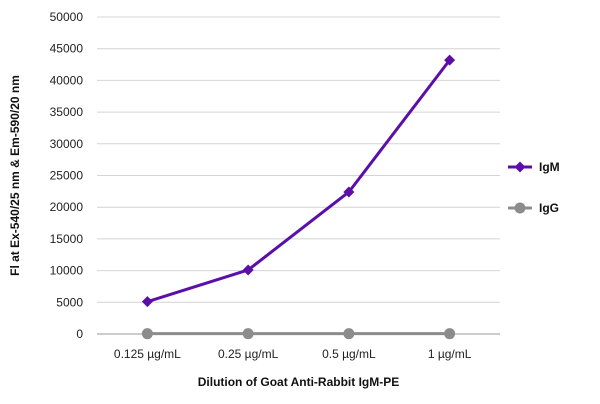  Describe the element at coordinates (67, 80) in the screenshot. I see `y-tick-label: 40000` at that location.